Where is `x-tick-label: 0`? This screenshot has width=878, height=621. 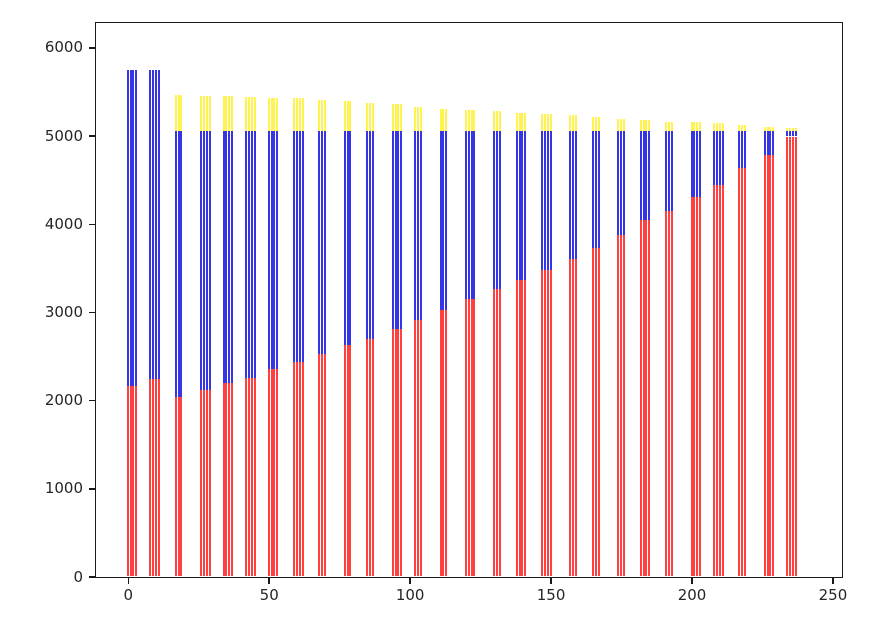
x-tick-label: 0 is located at coordinates (128, 595).